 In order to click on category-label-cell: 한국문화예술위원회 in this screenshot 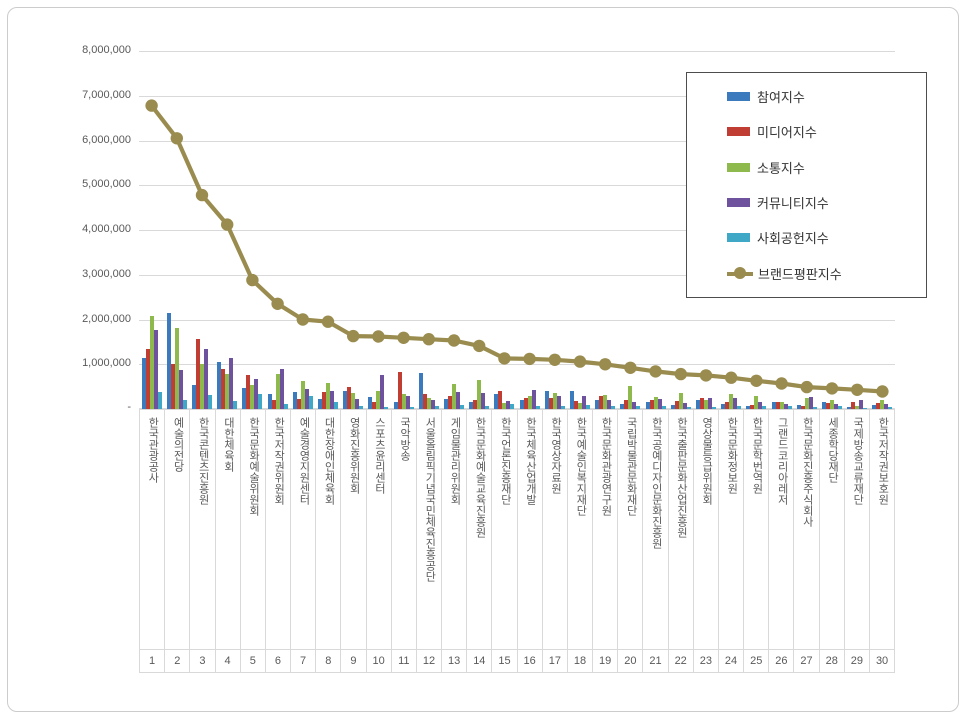, I will do `click(252, 530)`.